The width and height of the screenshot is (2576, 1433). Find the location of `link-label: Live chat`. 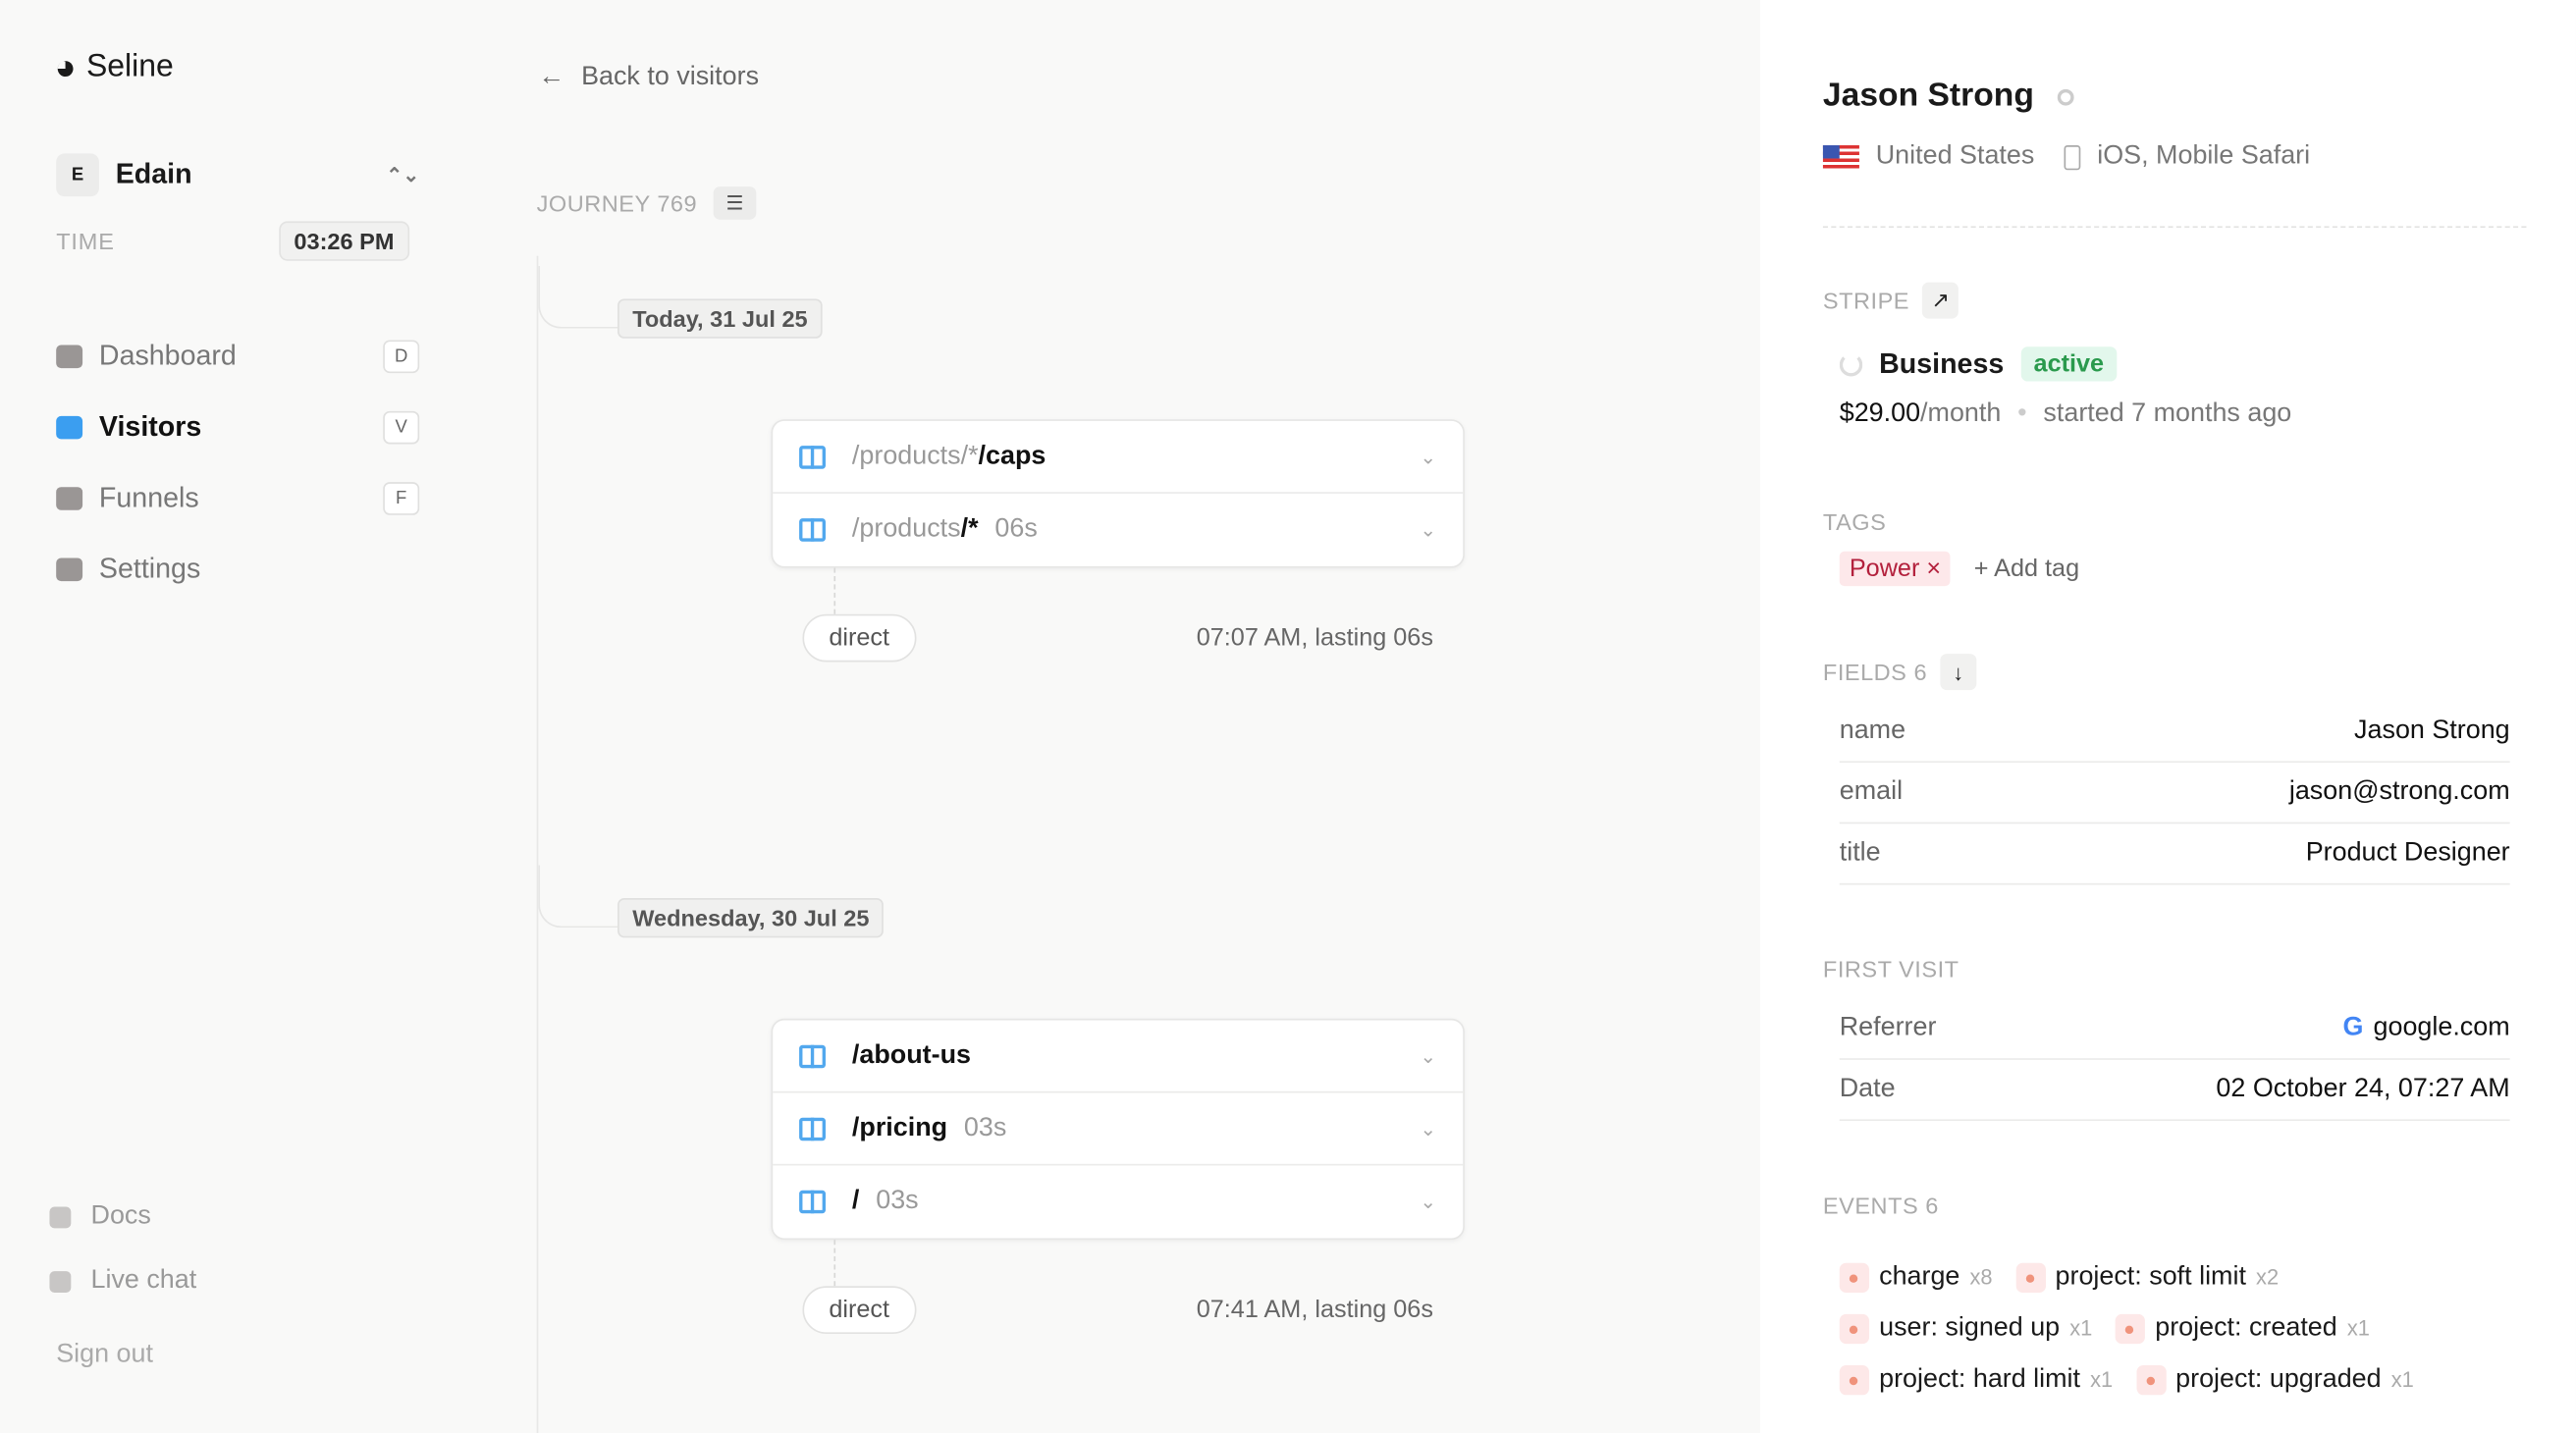

link-label: Live chat is located at coordinates (143, 1281).